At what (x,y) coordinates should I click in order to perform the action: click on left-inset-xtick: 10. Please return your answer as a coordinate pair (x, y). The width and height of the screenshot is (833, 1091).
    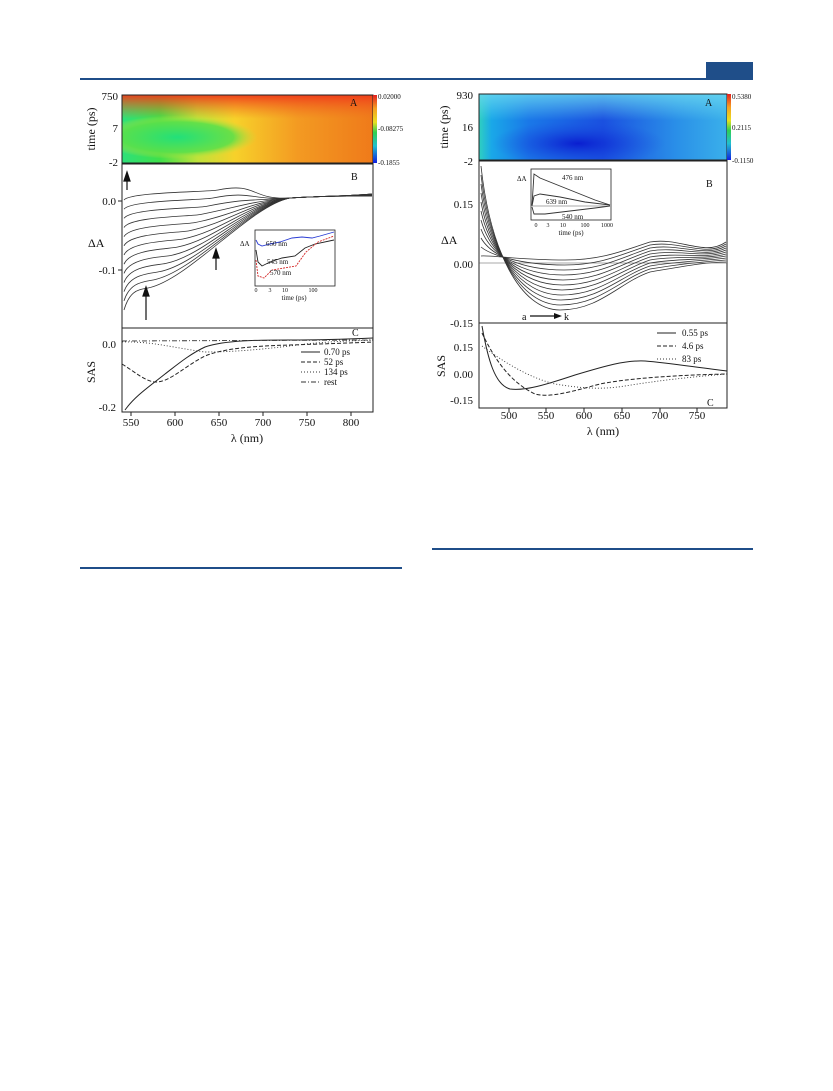
    Looking at the image, I should click on (285, 291).